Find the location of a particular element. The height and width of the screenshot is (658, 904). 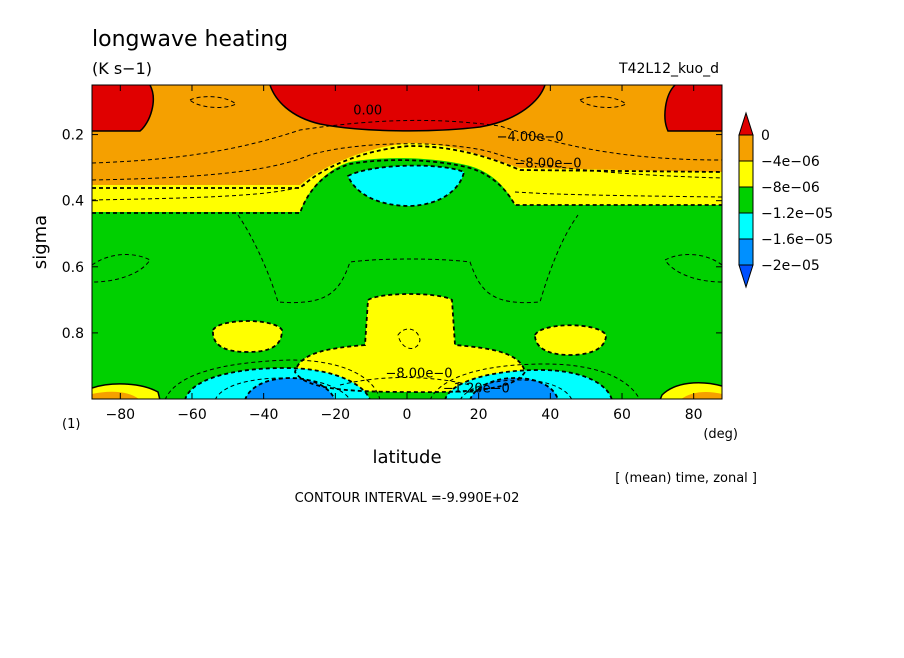

region-red-tropics is located at coordinates (407, 108).